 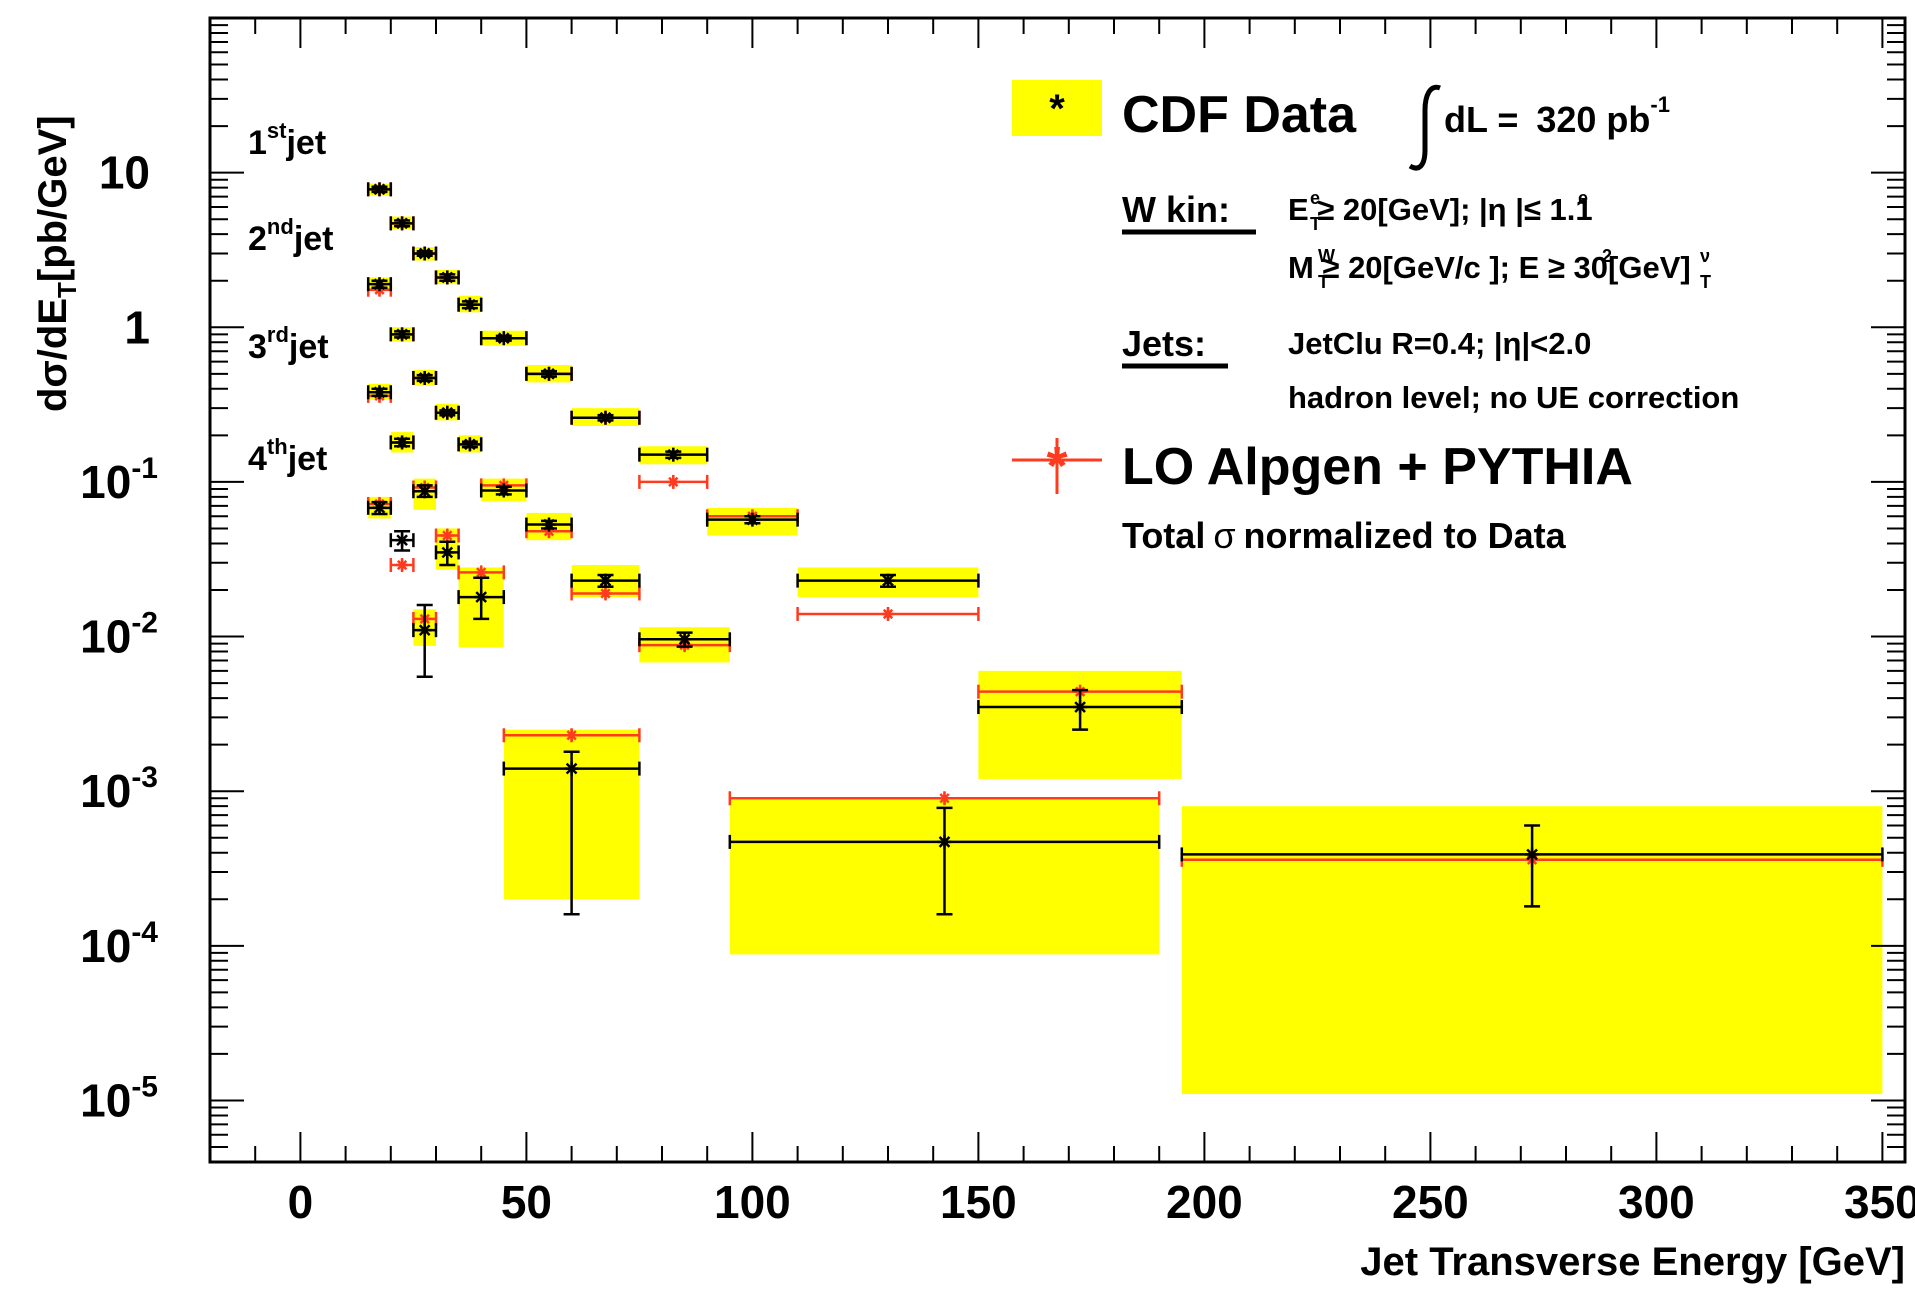 What do you see at coordinates (379, 507) in the screenshot?
I see `data-point-s3-p0` at bounding box center [379, 507].